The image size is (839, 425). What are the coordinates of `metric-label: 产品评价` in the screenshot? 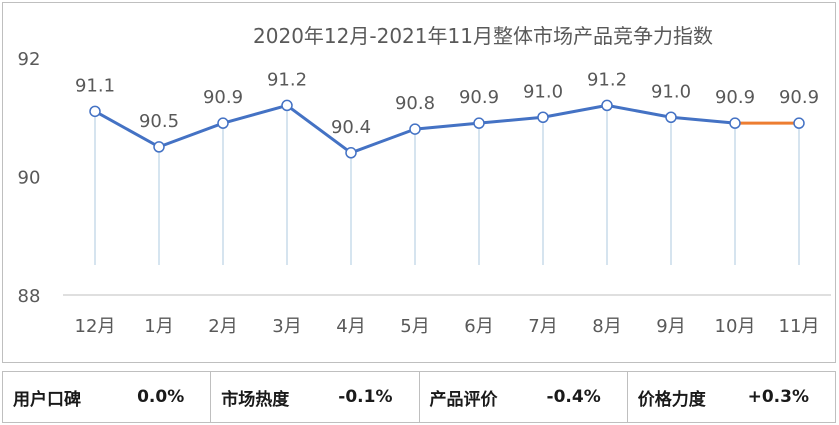 It's located at (463, 399).